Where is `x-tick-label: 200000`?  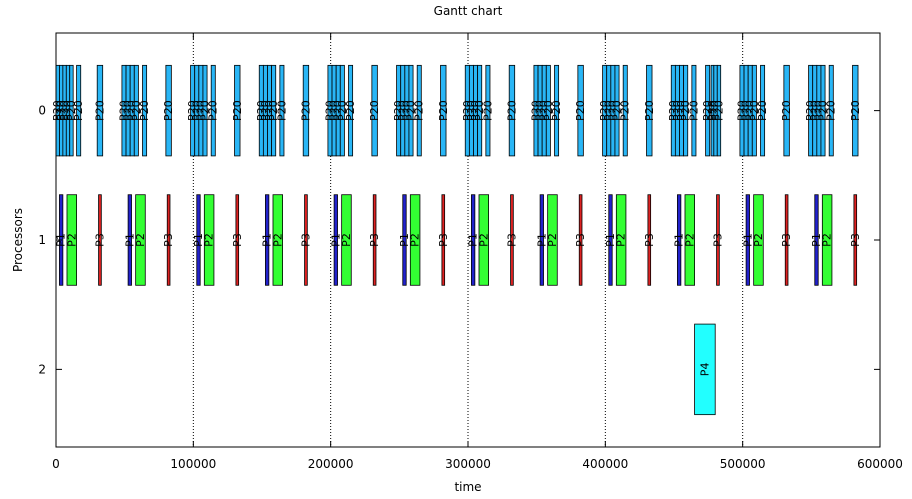
x-tick-label: 200000 is located at coordinates (331, 464).